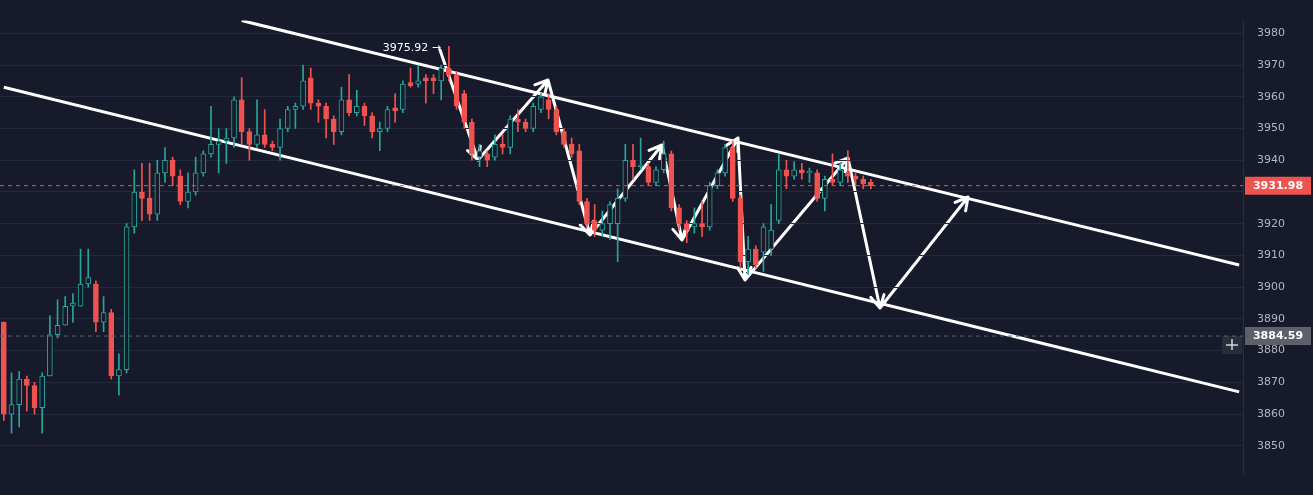 This screenshot has width=1313, height=495. I want to click on y-tick-label: 3850, so click(1271, 445).